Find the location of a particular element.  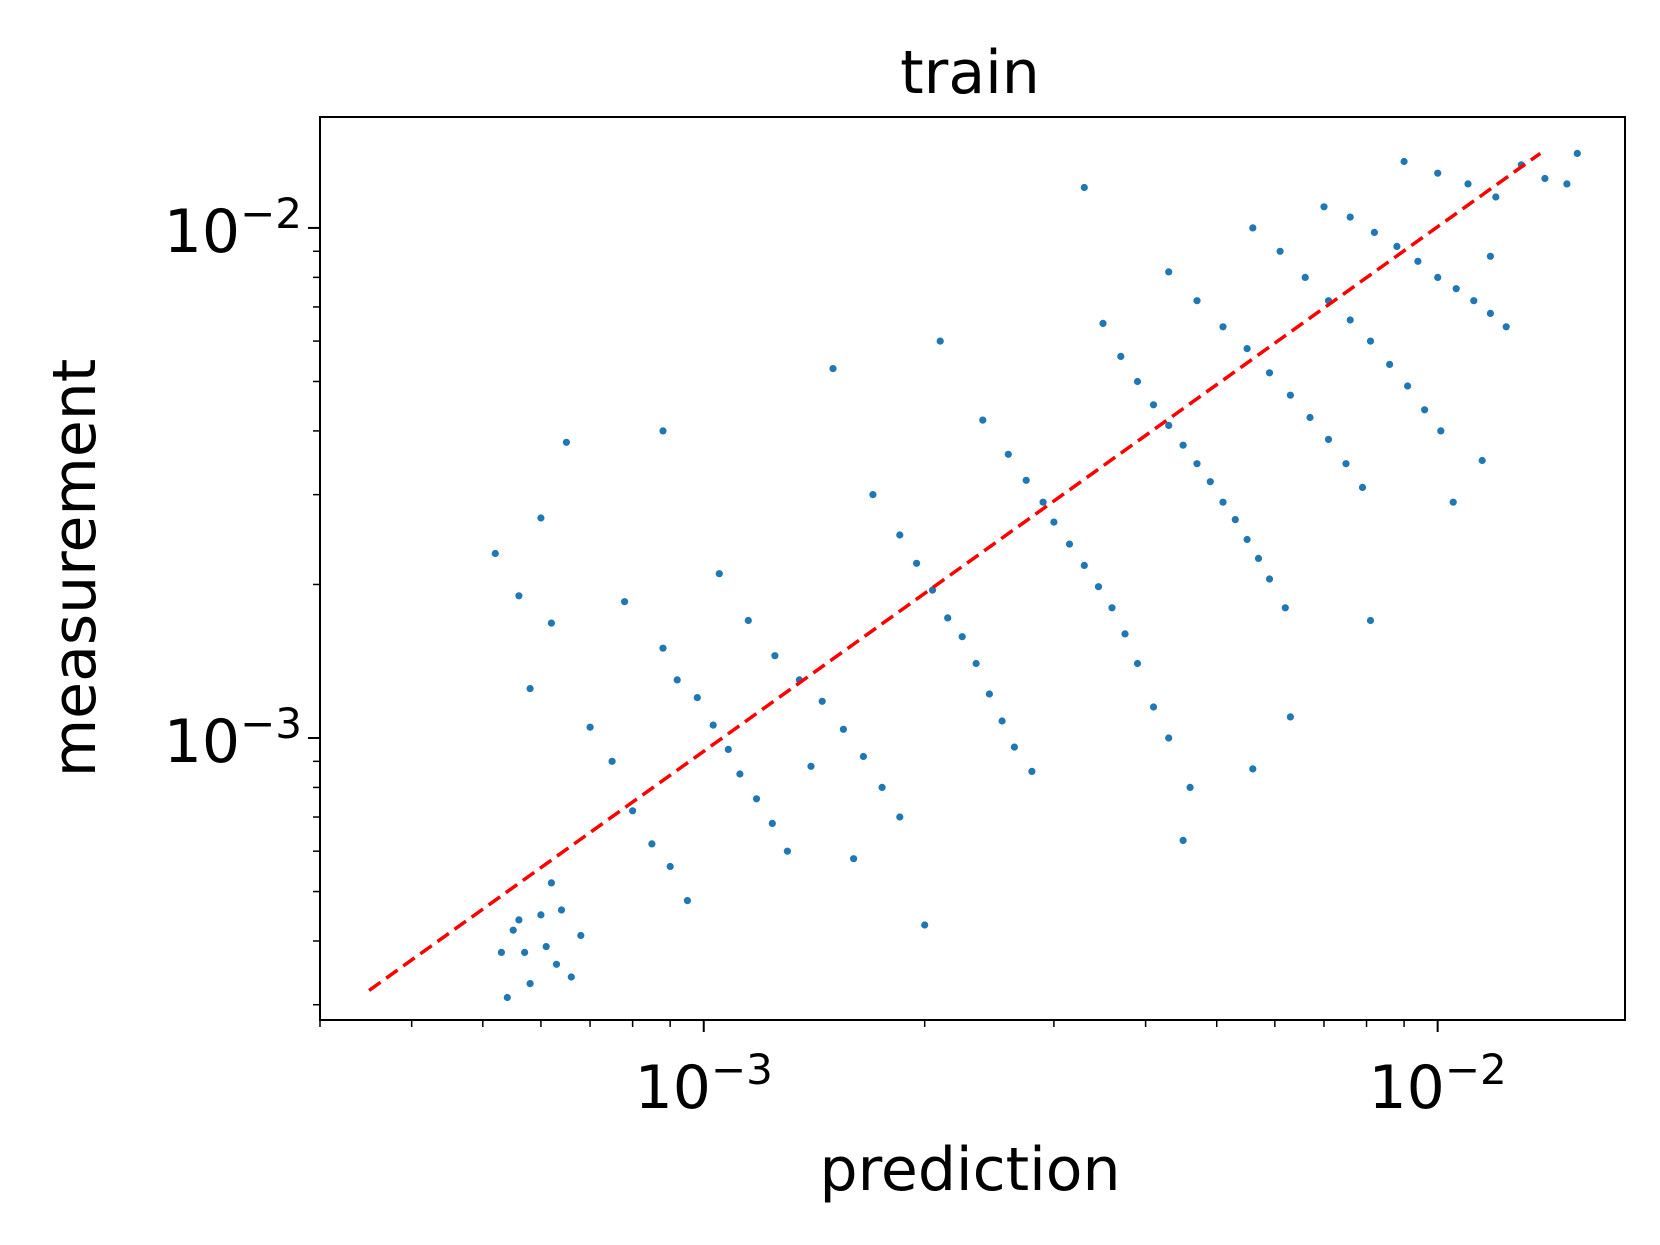

y-tick-label: 10⁻³ is located at coordinates (233, 738).